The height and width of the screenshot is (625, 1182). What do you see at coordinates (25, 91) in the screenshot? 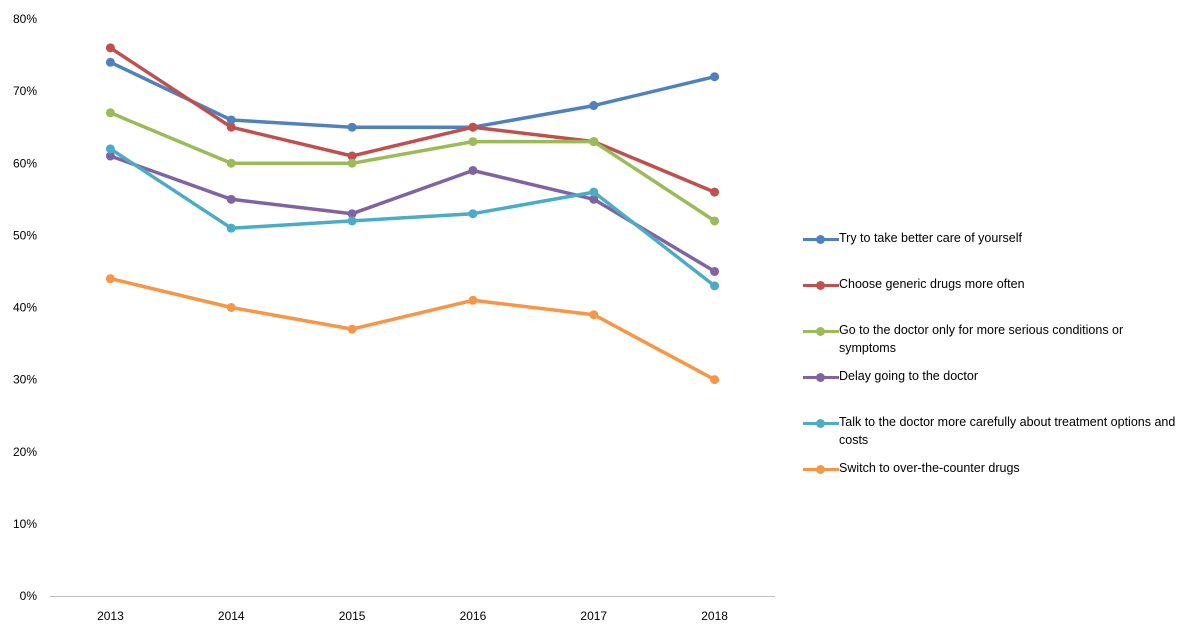
I see `y-tick-label: 70%` at bounding box center [25, 91].